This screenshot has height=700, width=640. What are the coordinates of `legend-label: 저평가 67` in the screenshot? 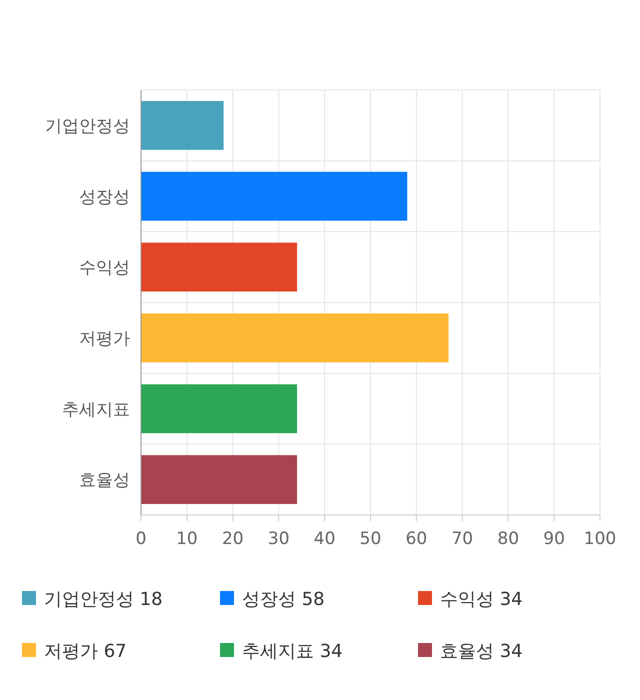 It's located at (85, 651).